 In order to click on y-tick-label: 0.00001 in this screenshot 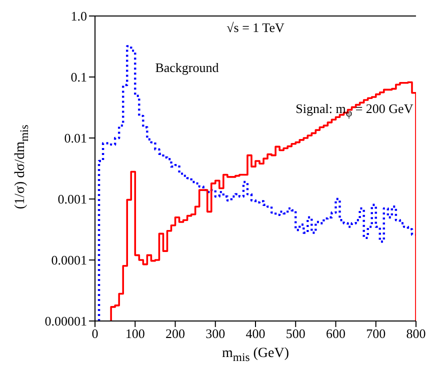, I will do `click(65, 321)`.